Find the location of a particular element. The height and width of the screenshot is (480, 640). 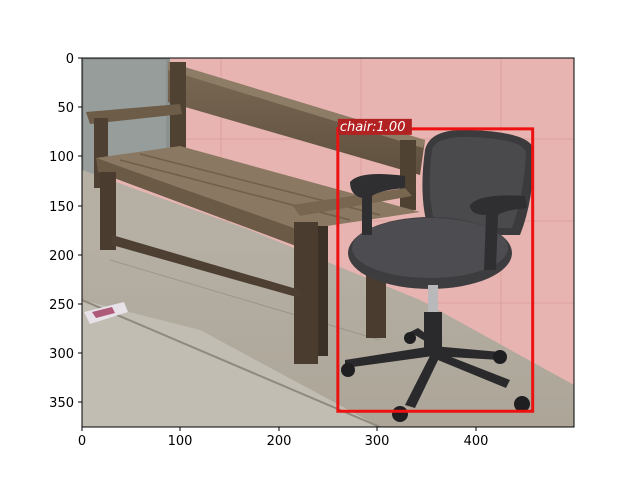

y-tick-label: 100 is located at coordinates (61, 157).